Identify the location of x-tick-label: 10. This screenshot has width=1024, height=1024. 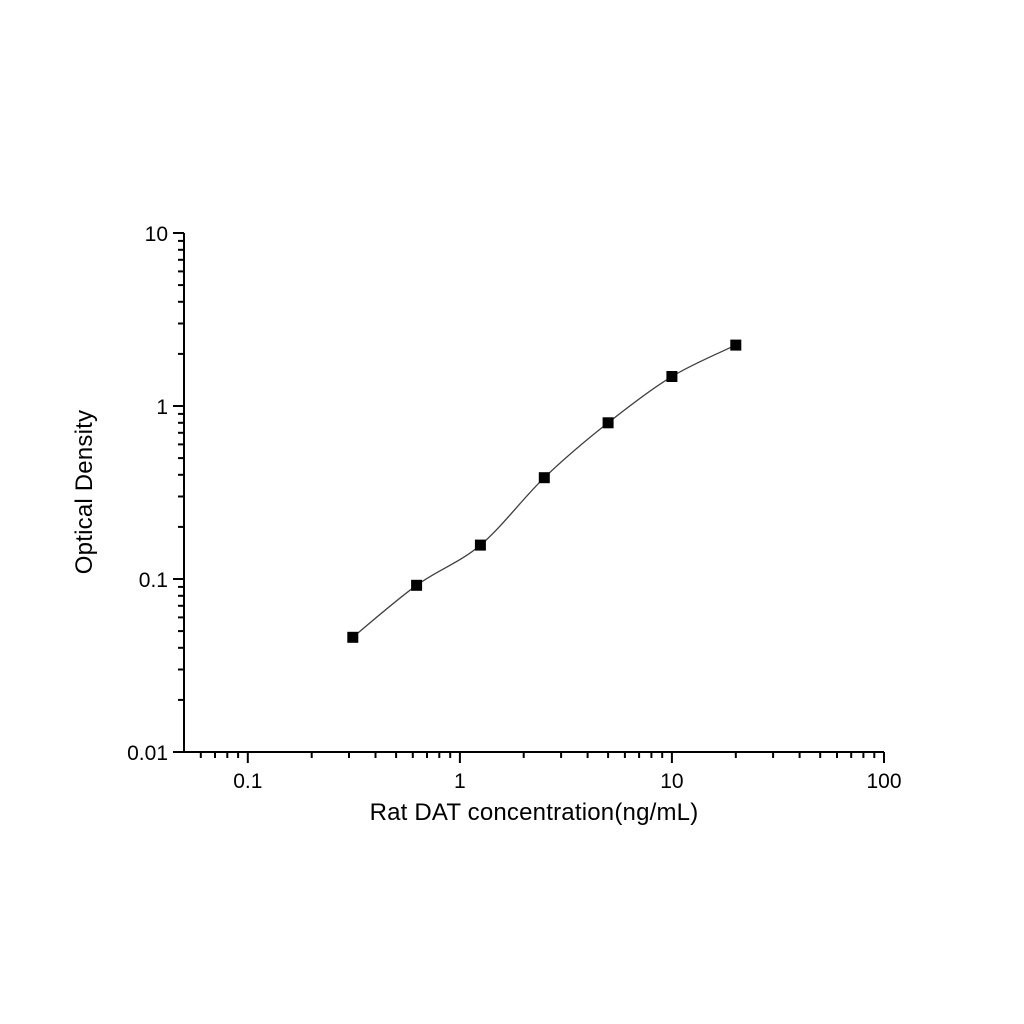
(671, 781).